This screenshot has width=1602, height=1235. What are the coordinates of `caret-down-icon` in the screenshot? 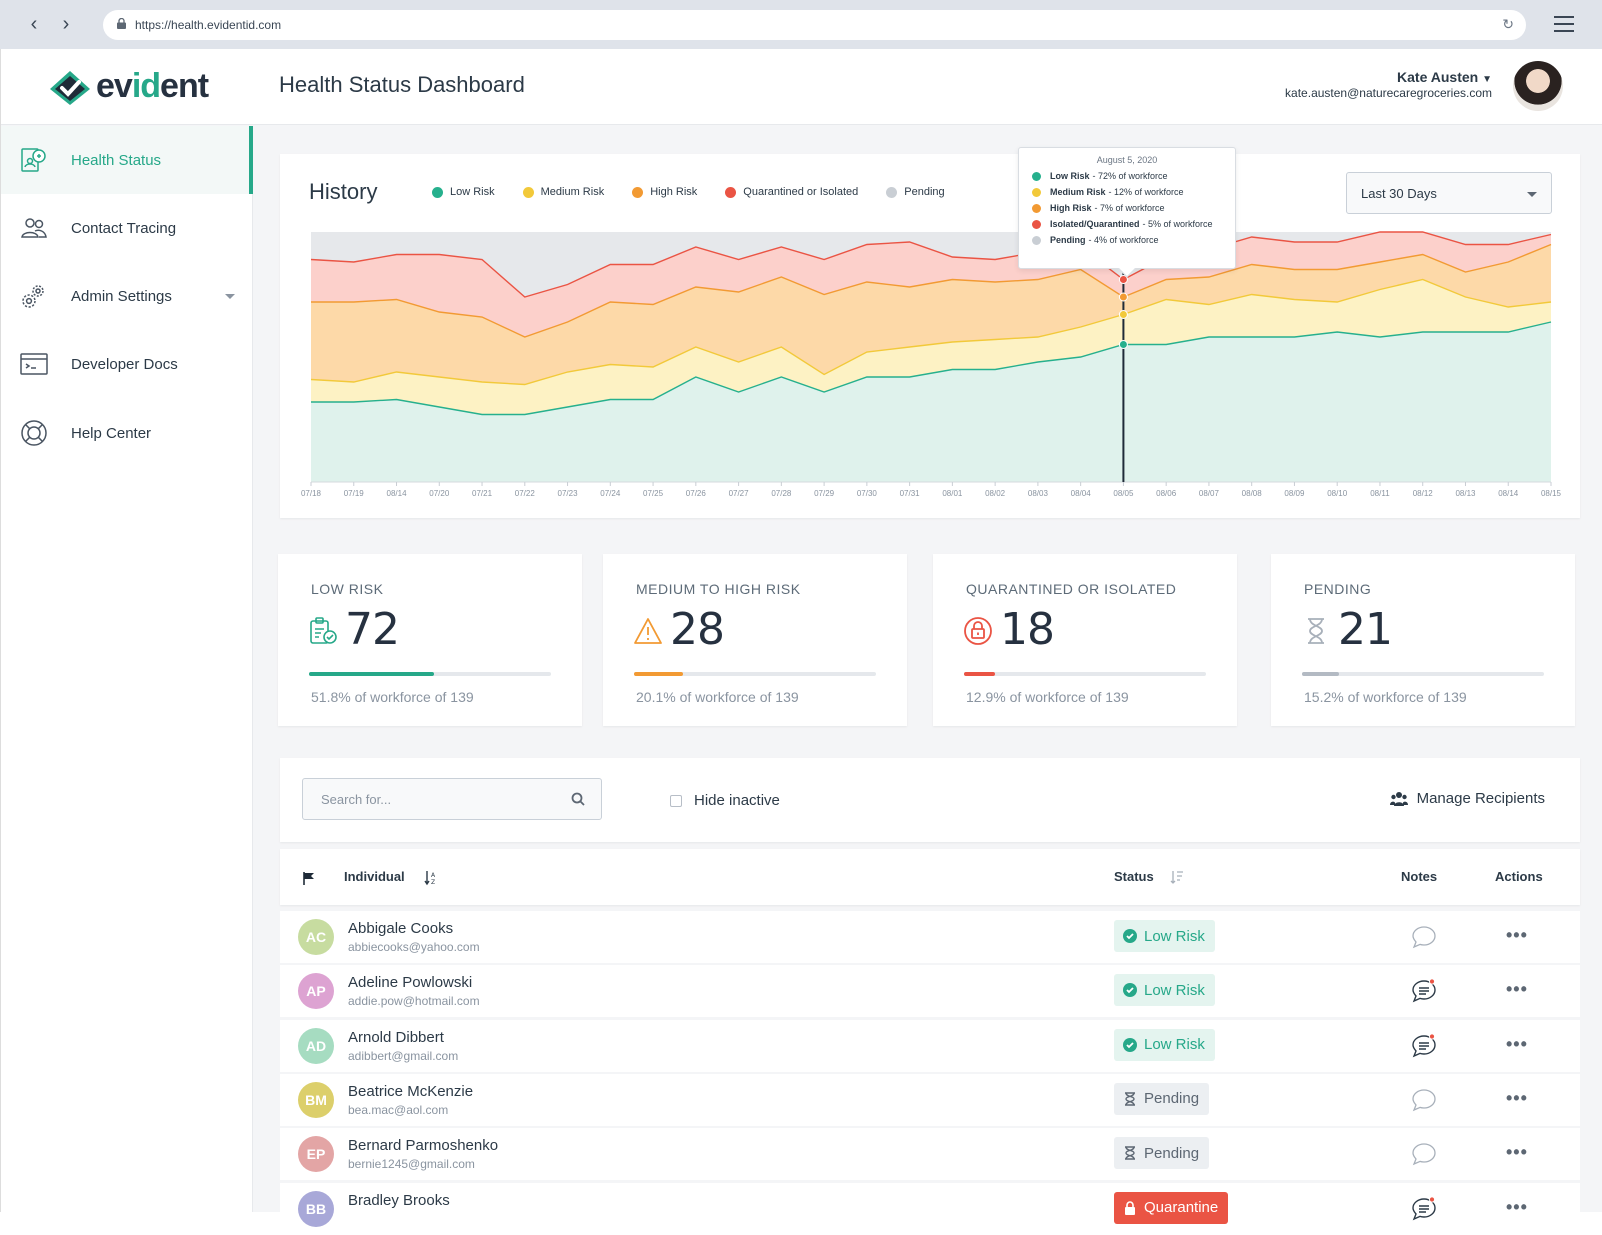 It's located at (230, 296).